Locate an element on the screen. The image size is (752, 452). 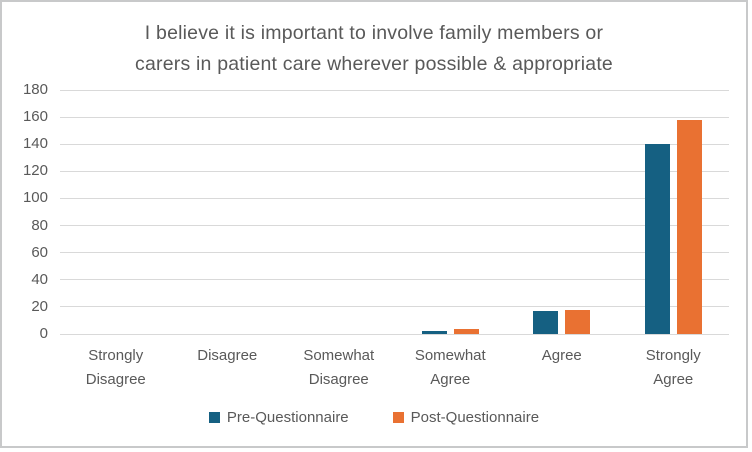
legend-label: Pre-Questionnaire is located at coordinates (287, 417).